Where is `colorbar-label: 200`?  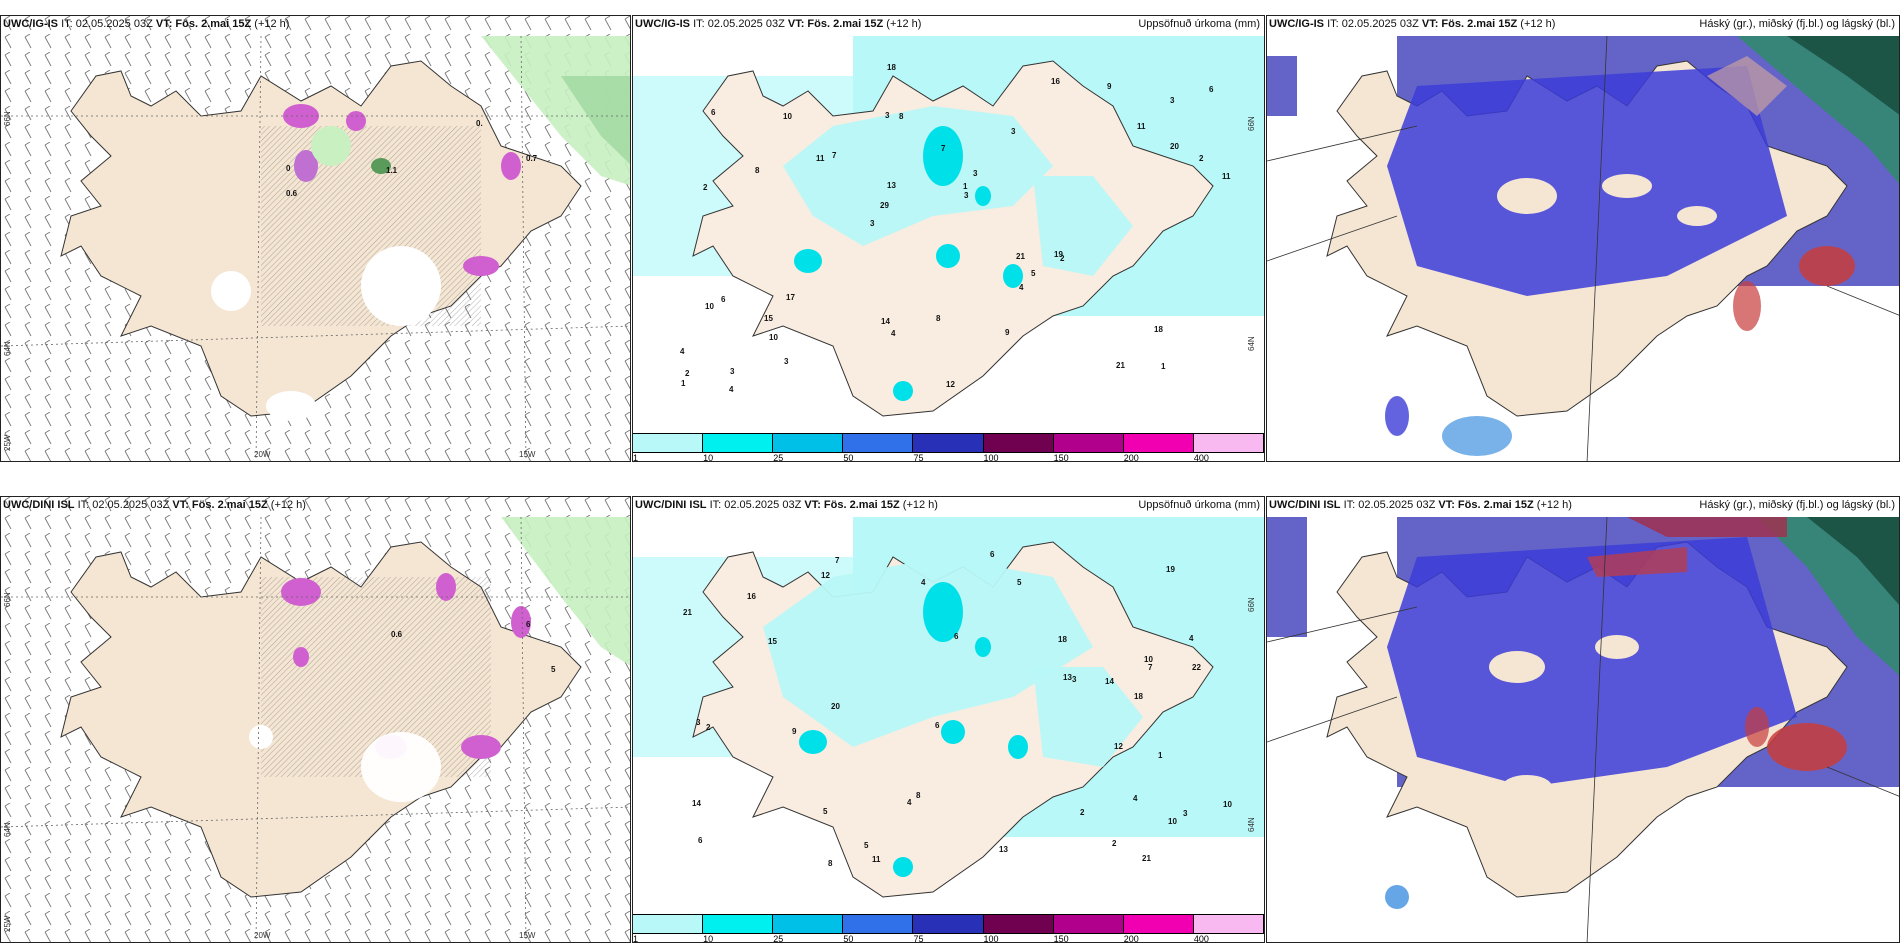
colorbar-label: 200 is located at coordinates (1131, 457).